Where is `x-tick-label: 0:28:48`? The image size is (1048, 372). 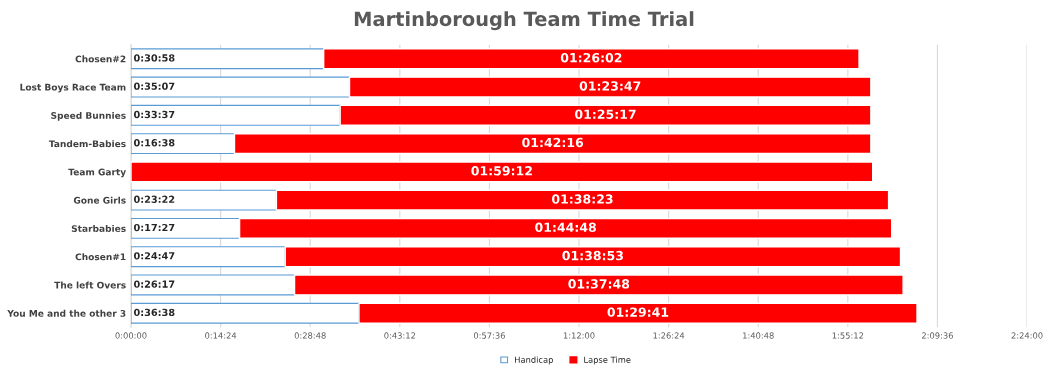 x-tick-label: 0:28:48 is located at coordinates (310, 335).